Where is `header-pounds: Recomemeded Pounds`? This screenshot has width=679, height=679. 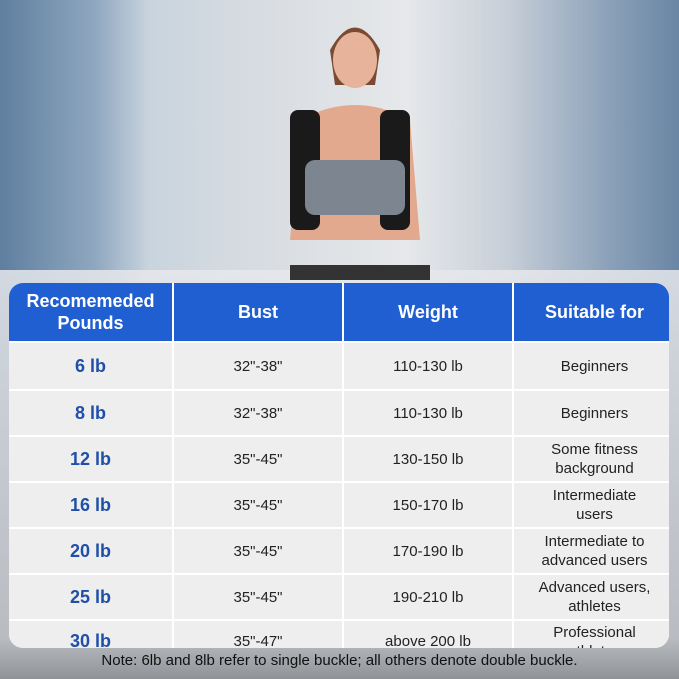 header-pounds: Recomemeded Pounds is located at coordinates (90, 312).